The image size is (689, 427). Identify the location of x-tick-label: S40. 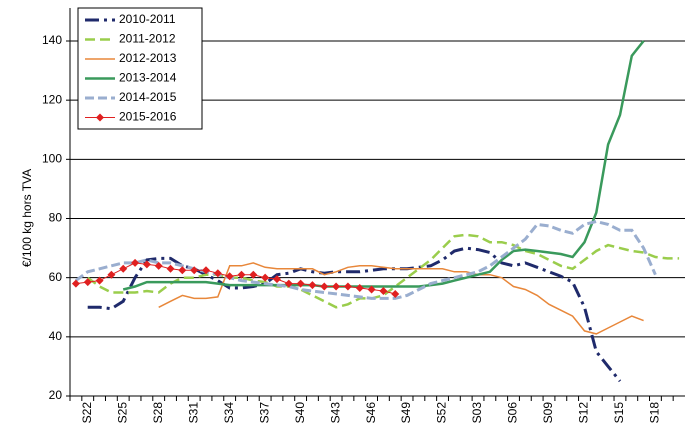
(300, 413).